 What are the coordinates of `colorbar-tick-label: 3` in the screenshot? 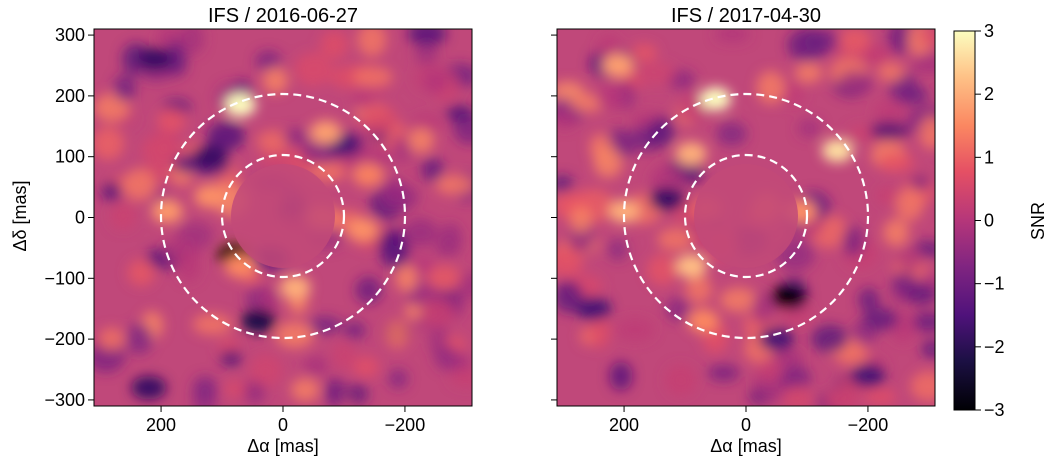 It's located at (989, 31).